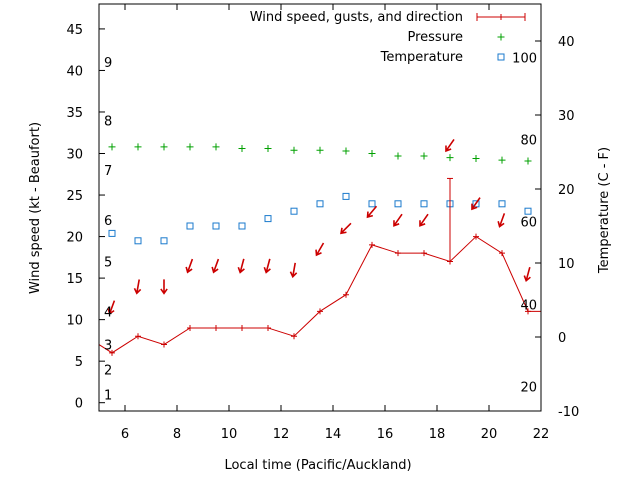  I want to click on y-left-tick-label: 0, so click(79, 404).